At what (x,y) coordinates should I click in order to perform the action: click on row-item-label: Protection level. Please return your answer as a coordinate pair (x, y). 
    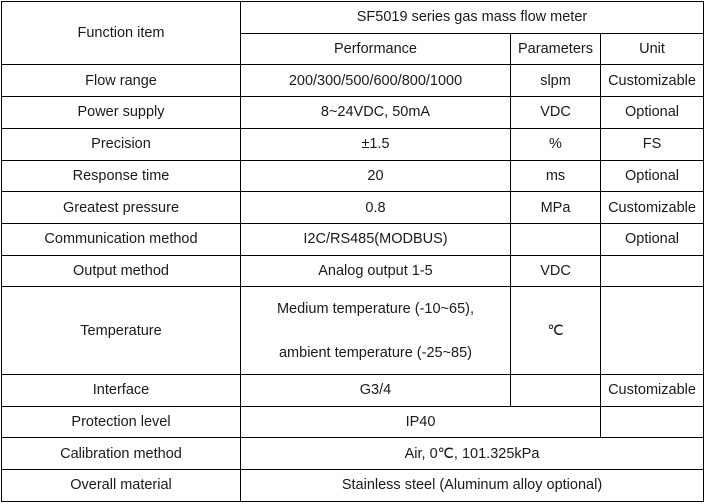
    Looking at the image, I should click on (121, 422).